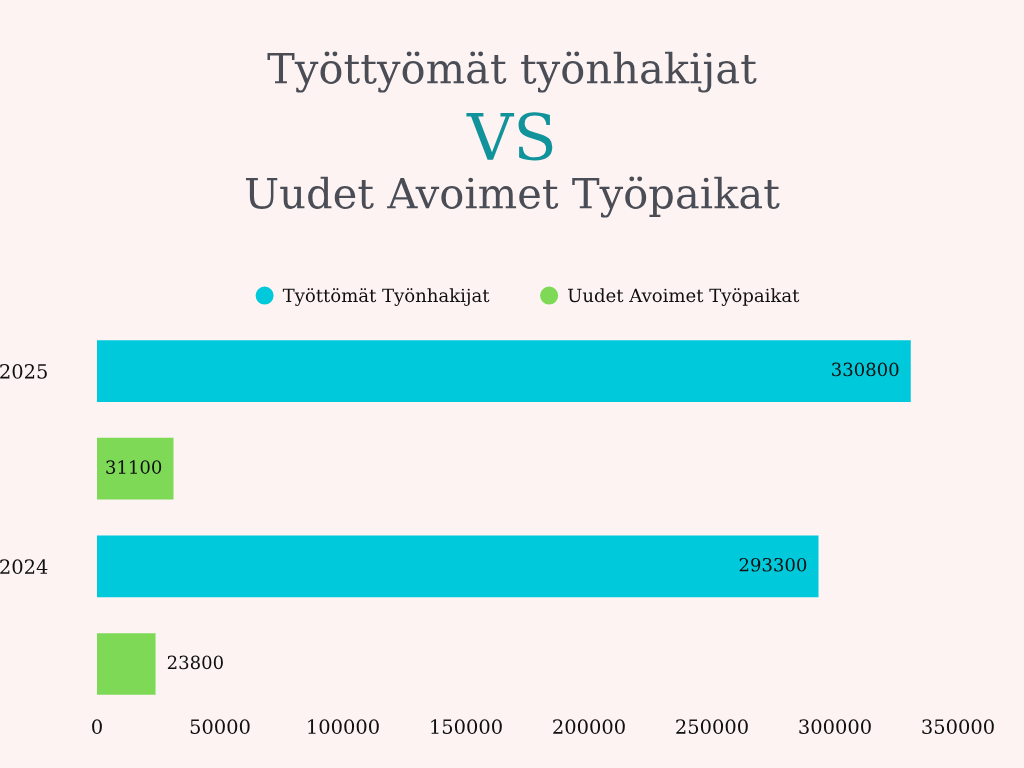 The height and width of the screenshot is (768, 1024). Describe the element at coordinates (195, 662) in the screenshot. I see `data-label: 23800` at that location.